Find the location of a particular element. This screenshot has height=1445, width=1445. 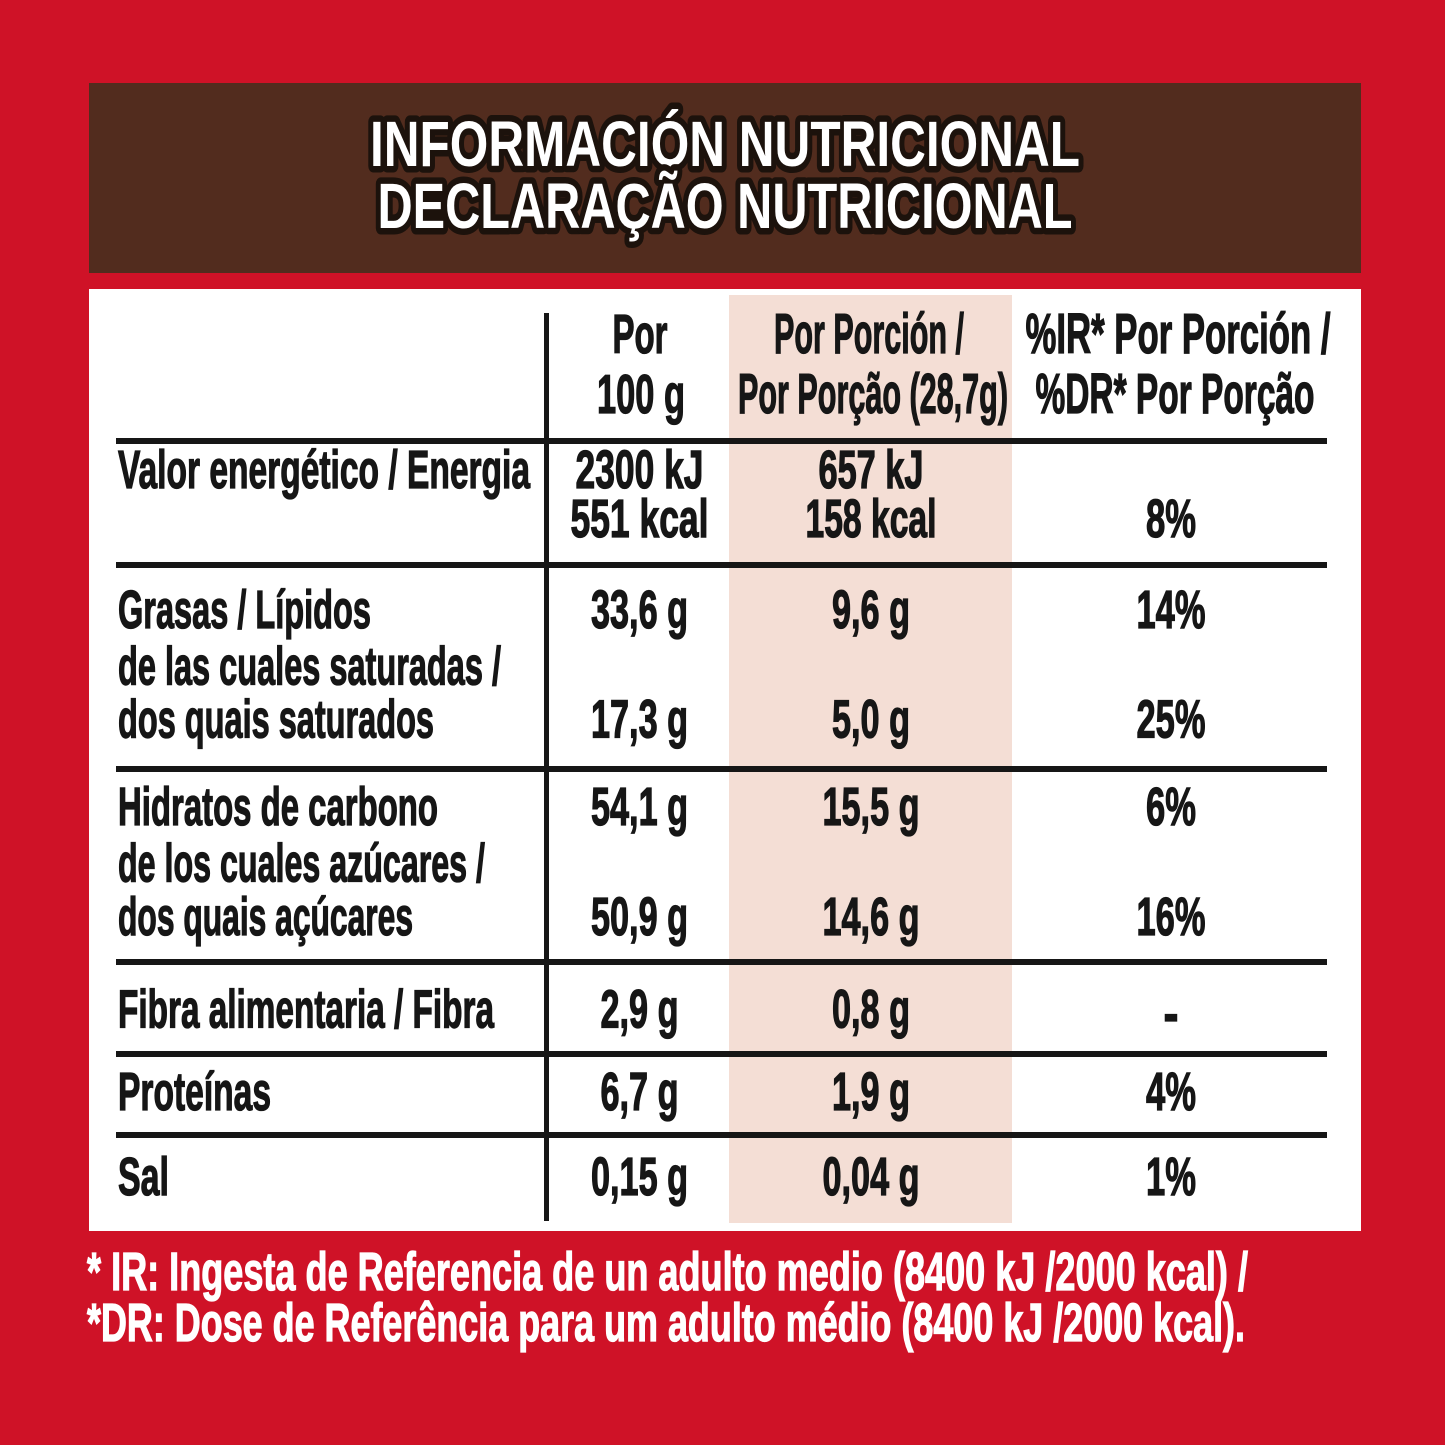

svg-text: 0,15 g is located at coordinates (639, 1177).